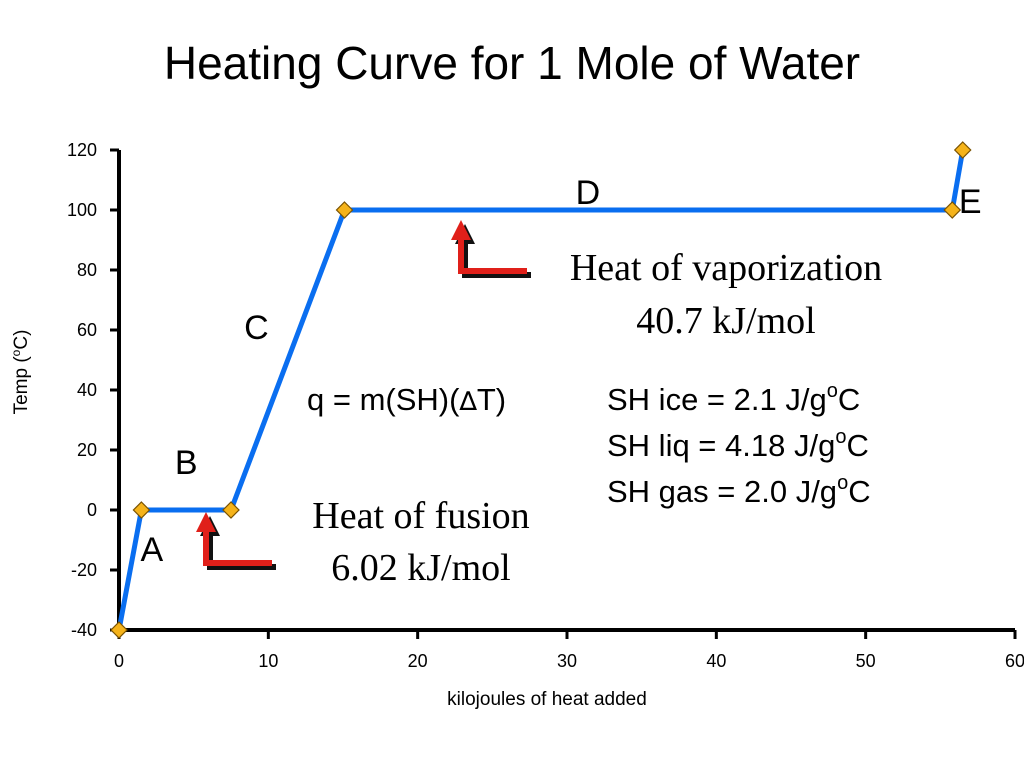  I want to click on region-label-c: C, so click(256, 328).